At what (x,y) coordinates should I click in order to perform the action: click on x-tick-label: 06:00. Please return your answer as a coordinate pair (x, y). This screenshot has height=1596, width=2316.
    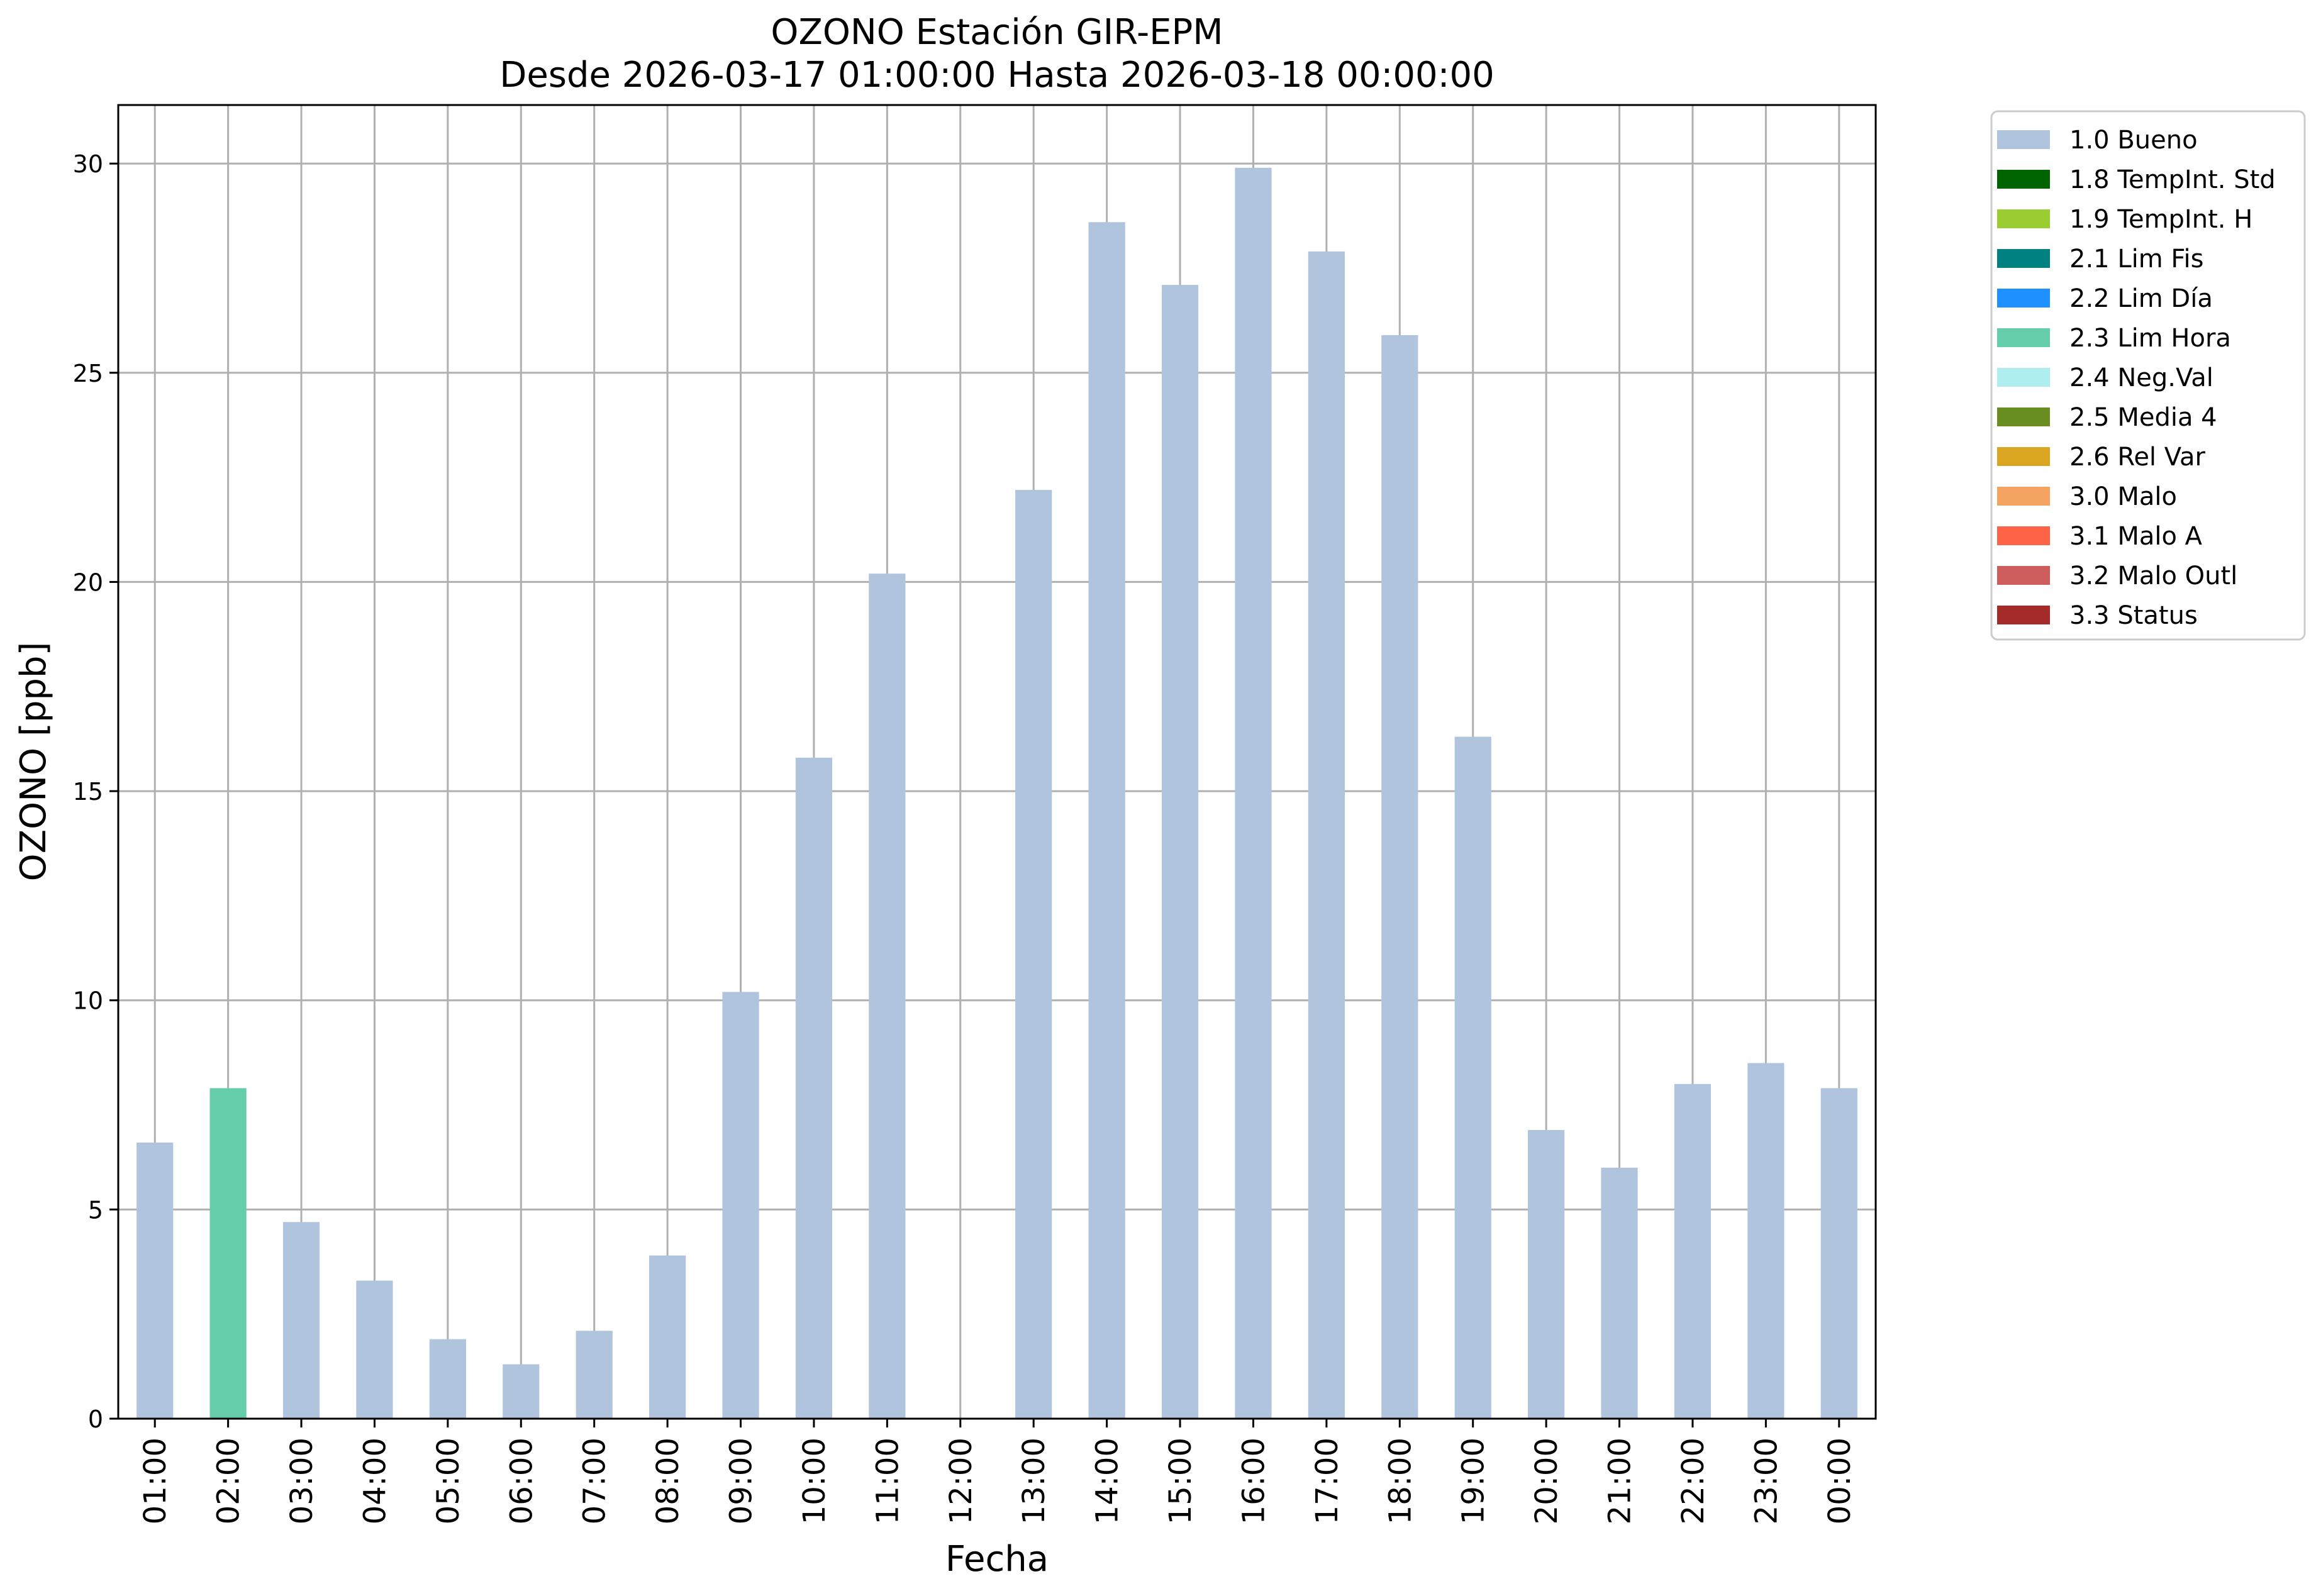
    Looking at the image, I should click on (521, 1481).